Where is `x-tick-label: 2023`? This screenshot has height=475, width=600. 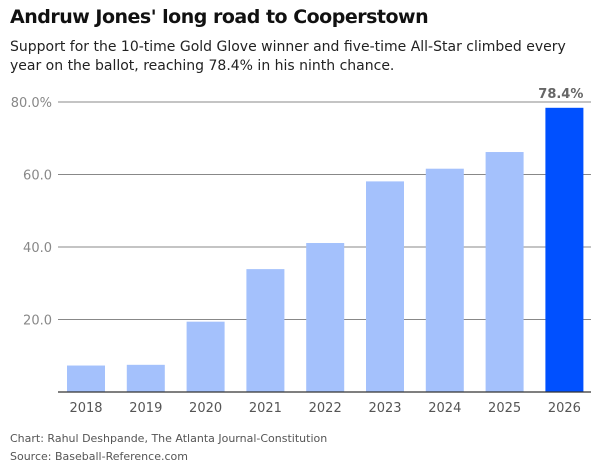 x-tick-label: 2023 is located at coordinates (384, 408).